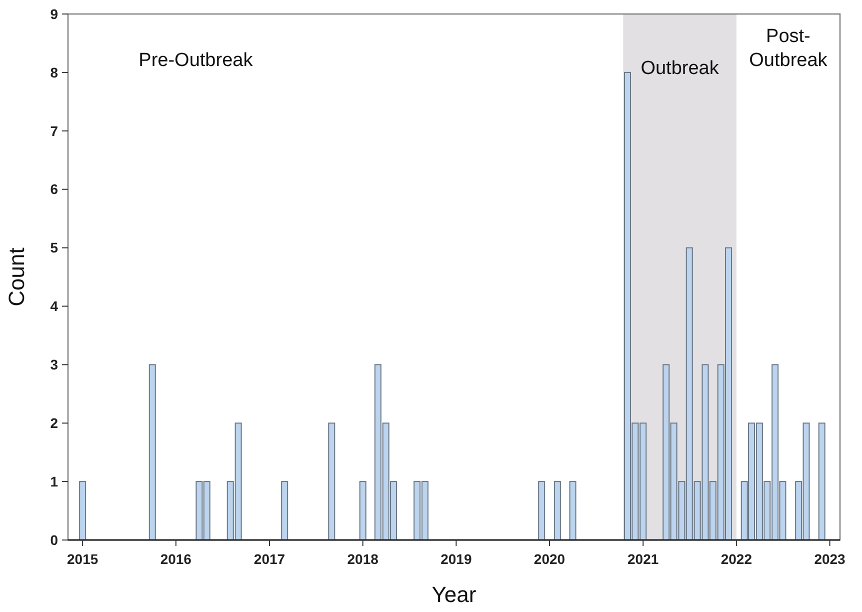 This screenshot has height=612, width=862. I want to click on y-tick-label: 5, so click(54, 248).